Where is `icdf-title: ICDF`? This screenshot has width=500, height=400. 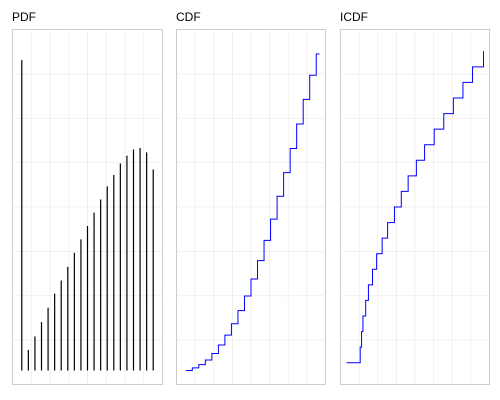
icdf-title: ICDF is located at coordinates (354, 17).